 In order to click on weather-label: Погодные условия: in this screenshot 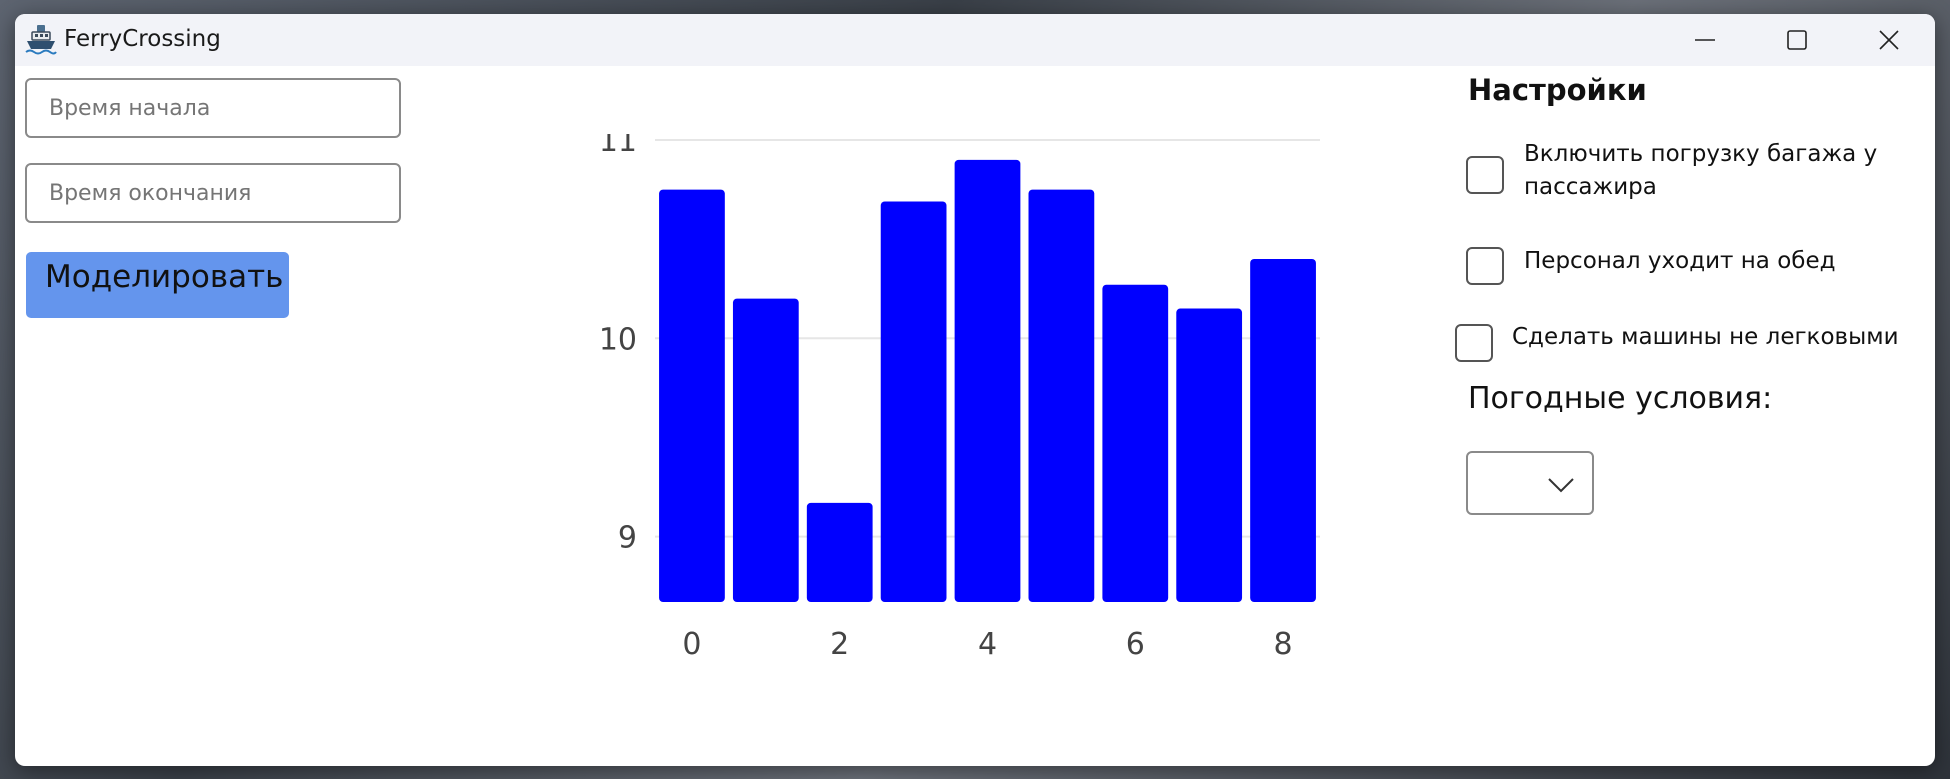, I will do `click(1620, 398)`.